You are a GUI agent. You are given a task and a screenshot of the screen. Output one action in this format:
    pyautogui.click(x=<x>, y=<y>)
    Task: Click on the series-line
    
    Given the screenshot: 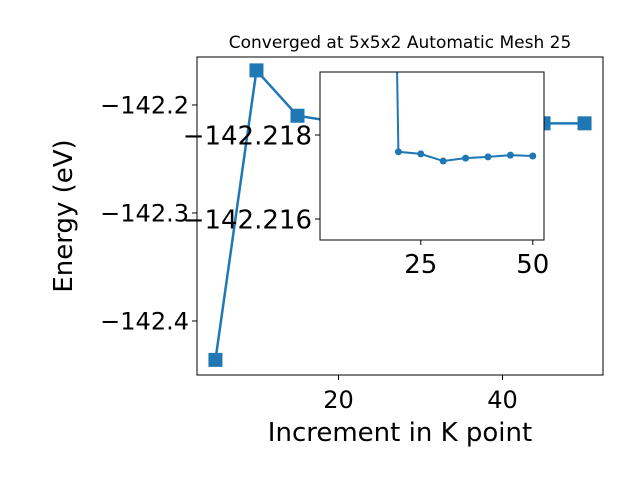 What is the action you would take?
    pyautogui.click(x=464, y=117)
    